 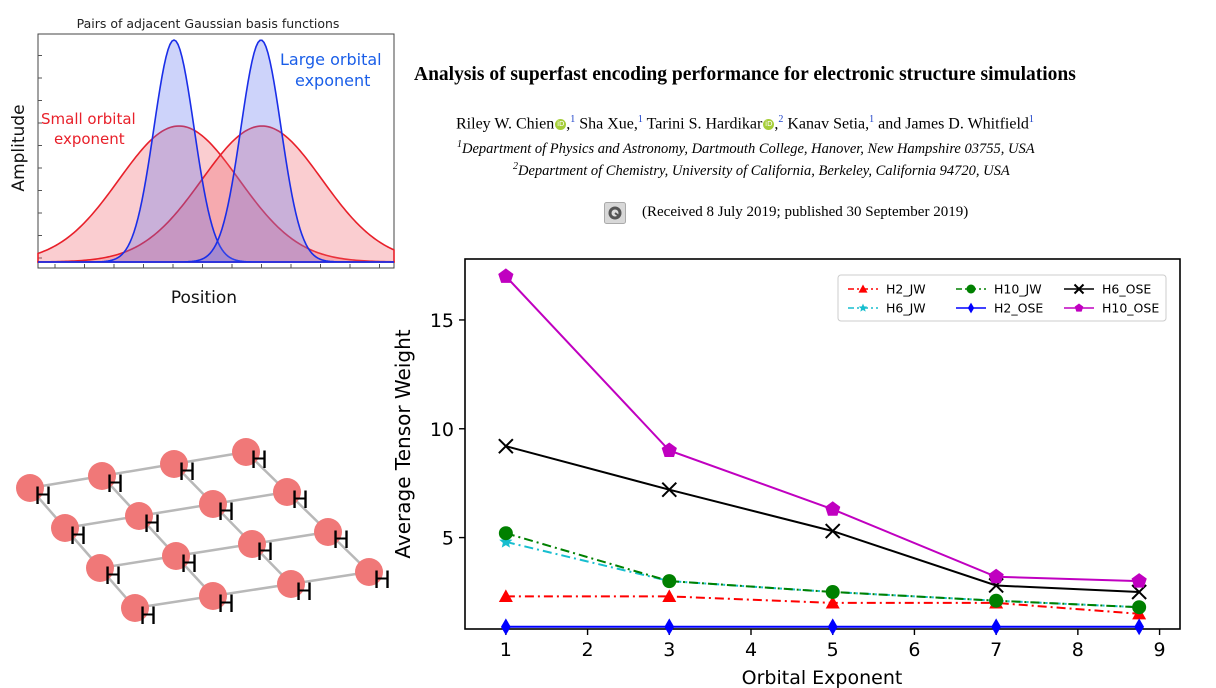 I want to click on chart-ylabel: Average Tensor Weight, so click(x=403, y=443).